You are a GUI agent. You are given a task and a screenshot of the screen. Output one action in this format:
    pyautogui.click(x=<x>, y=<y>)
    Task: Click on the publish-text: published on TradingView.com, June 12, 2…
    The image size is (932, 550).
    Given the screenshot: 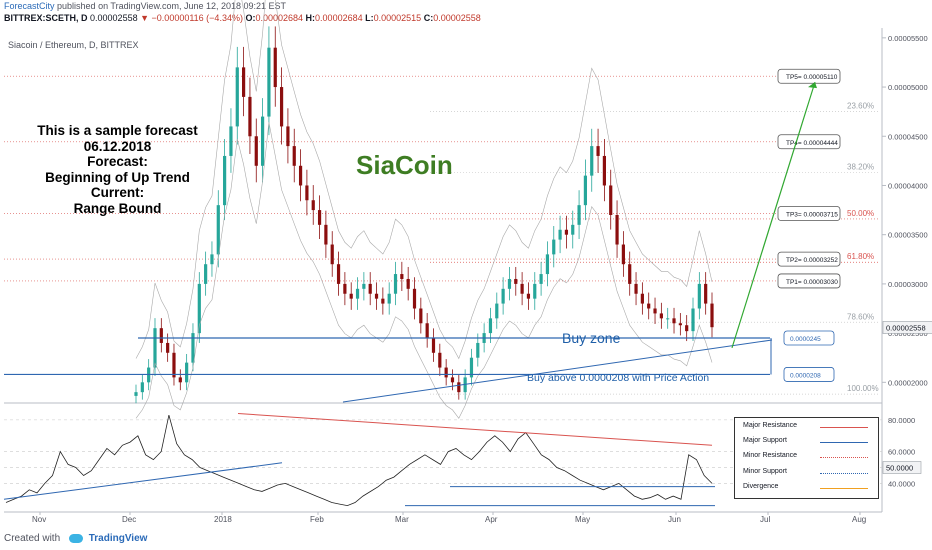 What is the action you would take?
    pyautogui.click(x=172, y=6)
    